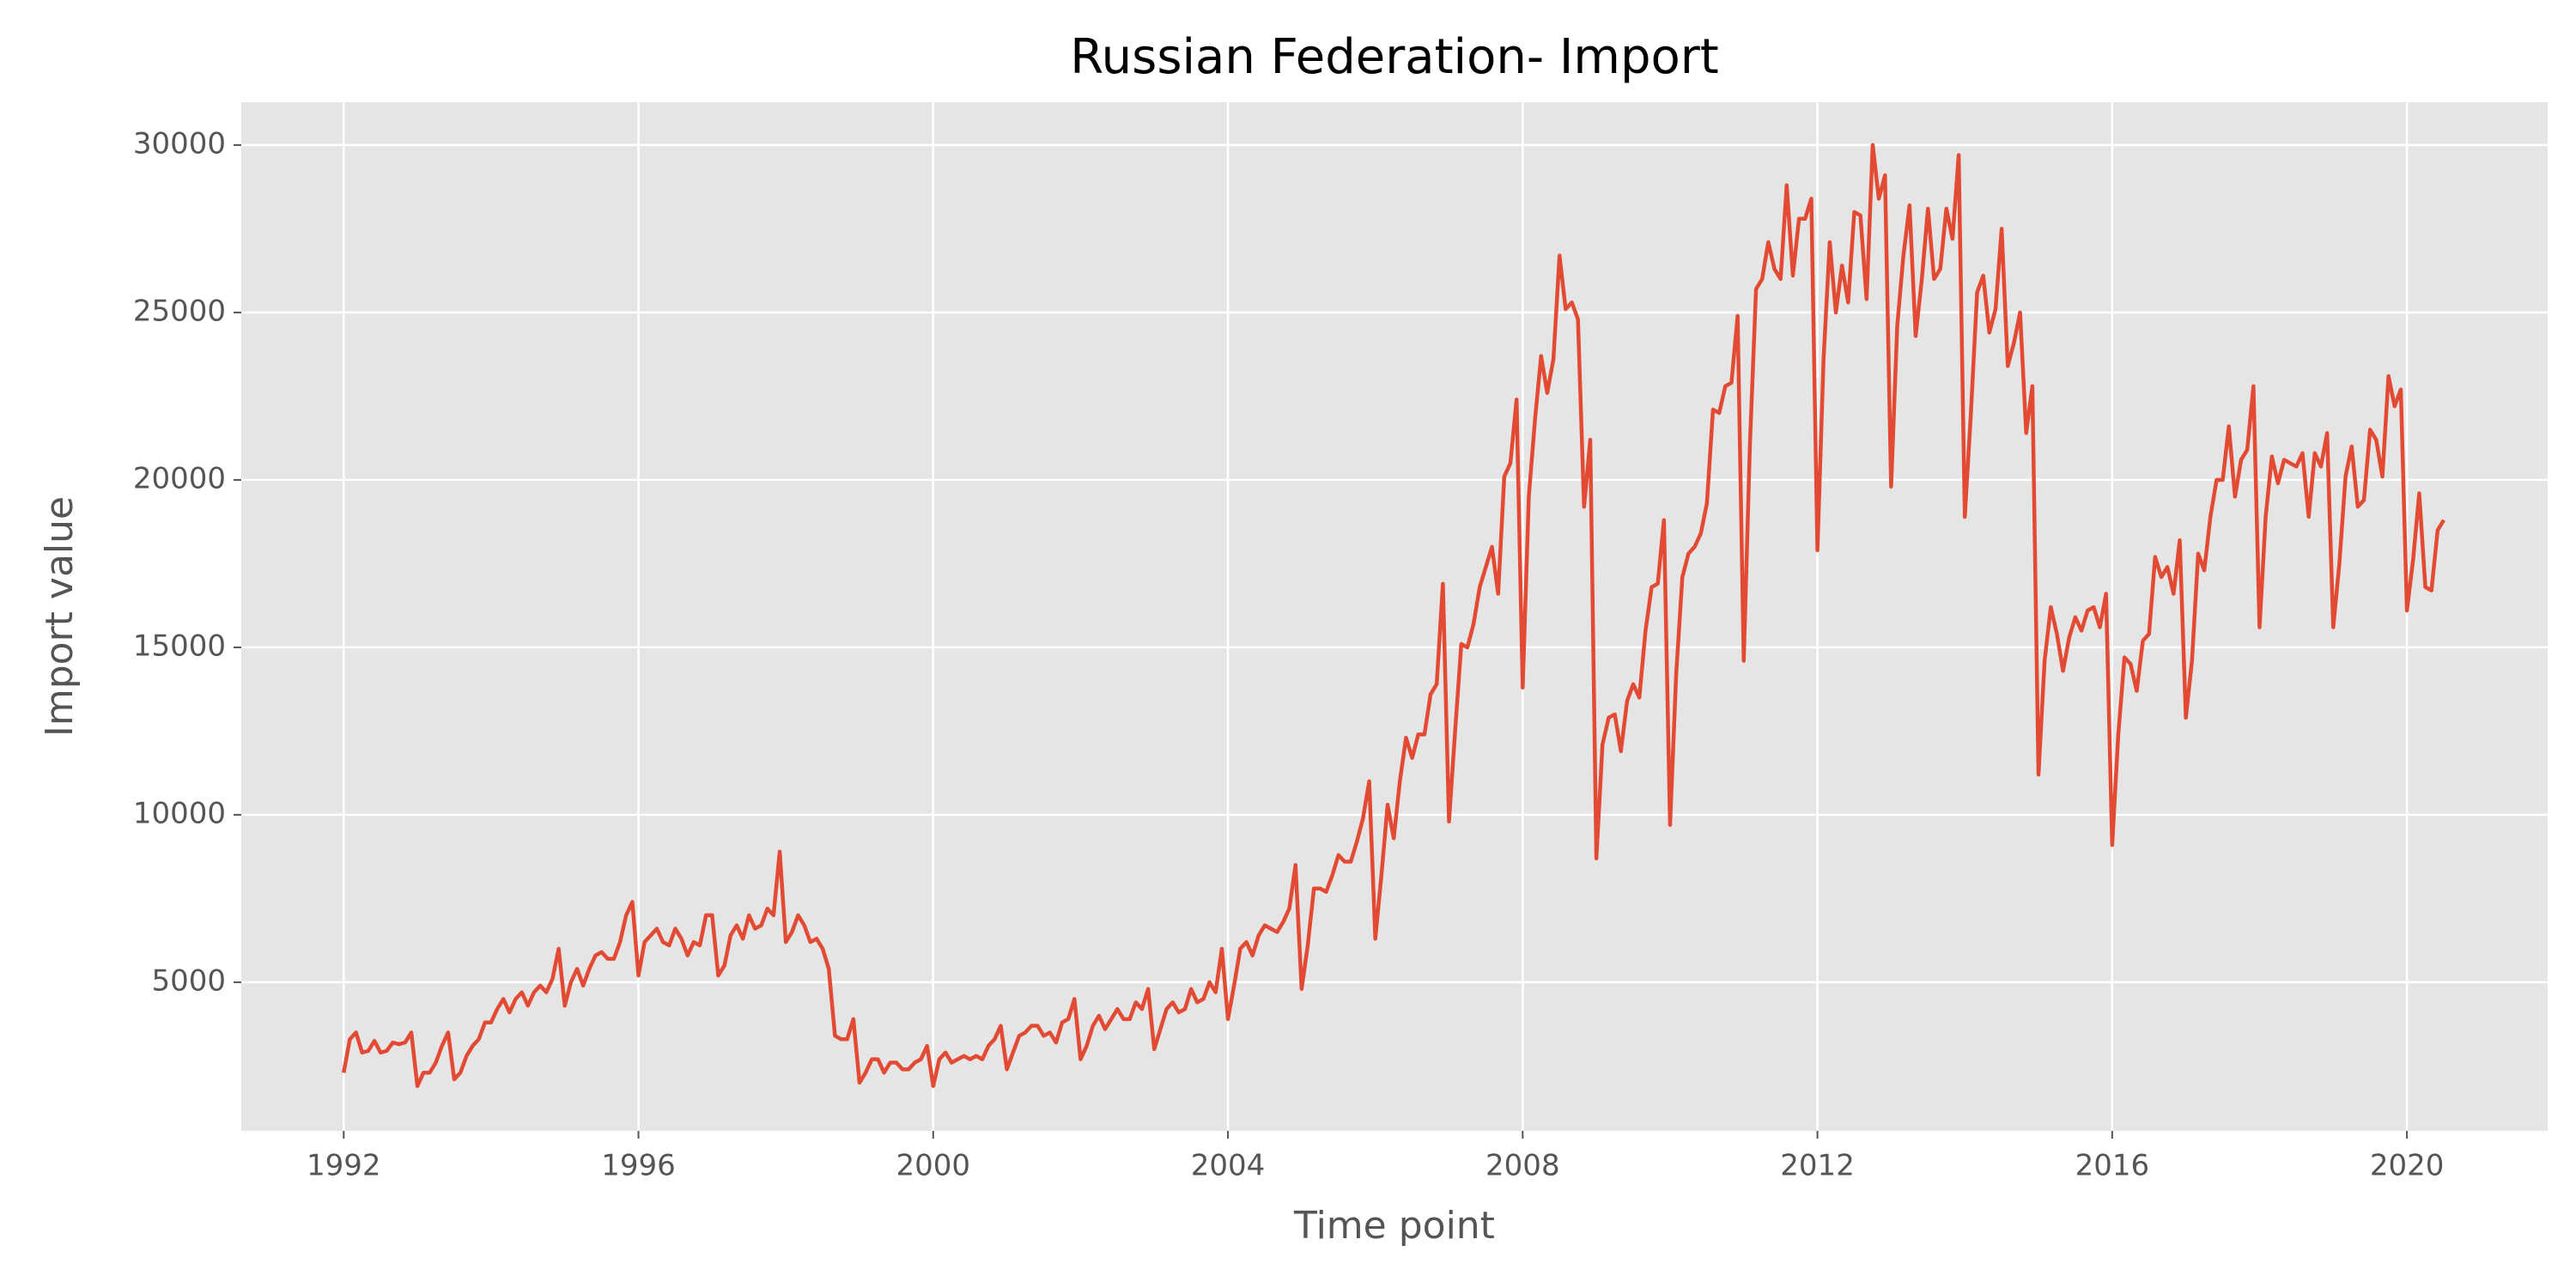 The height and width of the screenshot is (1288, 2576). Describe the element at coordinates (2112, 1166) in the screenshot. I see `x-tick-label: 2016` at that location.